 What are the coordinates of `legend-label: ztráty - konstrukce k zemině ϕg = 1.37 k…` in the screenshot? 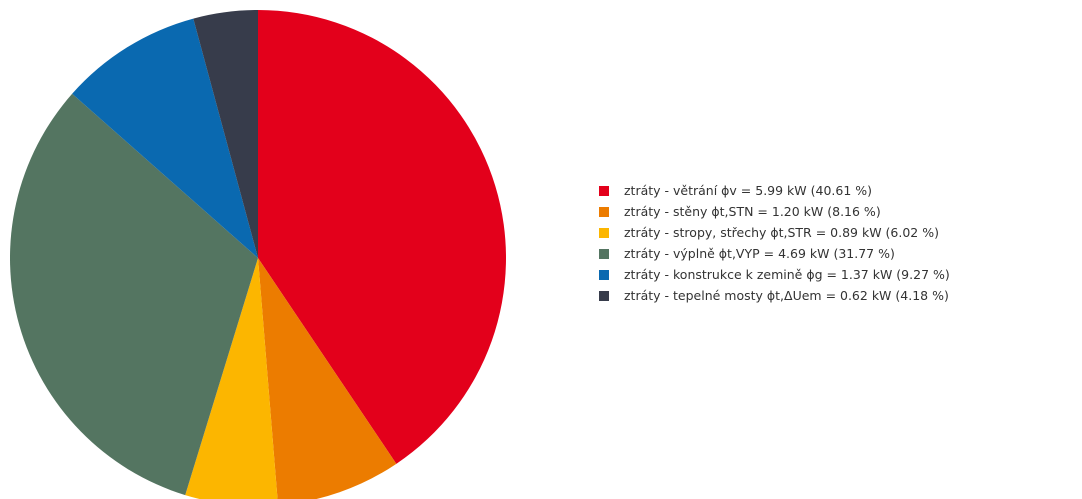 It's located at (787, 274).